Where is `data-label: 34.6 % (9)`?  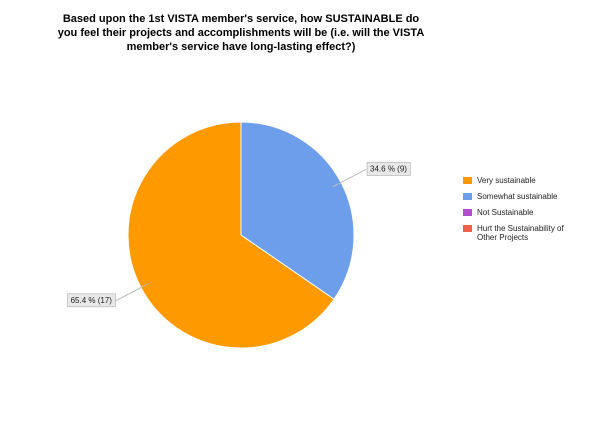
data-label: 34.6 % (9) is located at coordinates (388, 168).